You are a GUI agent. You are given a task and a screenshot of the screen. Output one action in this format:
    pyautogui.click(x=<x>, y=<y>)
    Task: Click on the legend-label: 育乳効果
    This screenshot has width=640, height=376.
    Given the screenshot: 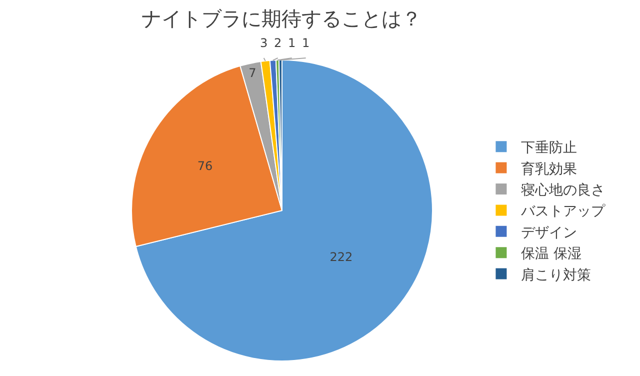 What is the action you would take?
    pyautogui.click(x=549, y=169)
    